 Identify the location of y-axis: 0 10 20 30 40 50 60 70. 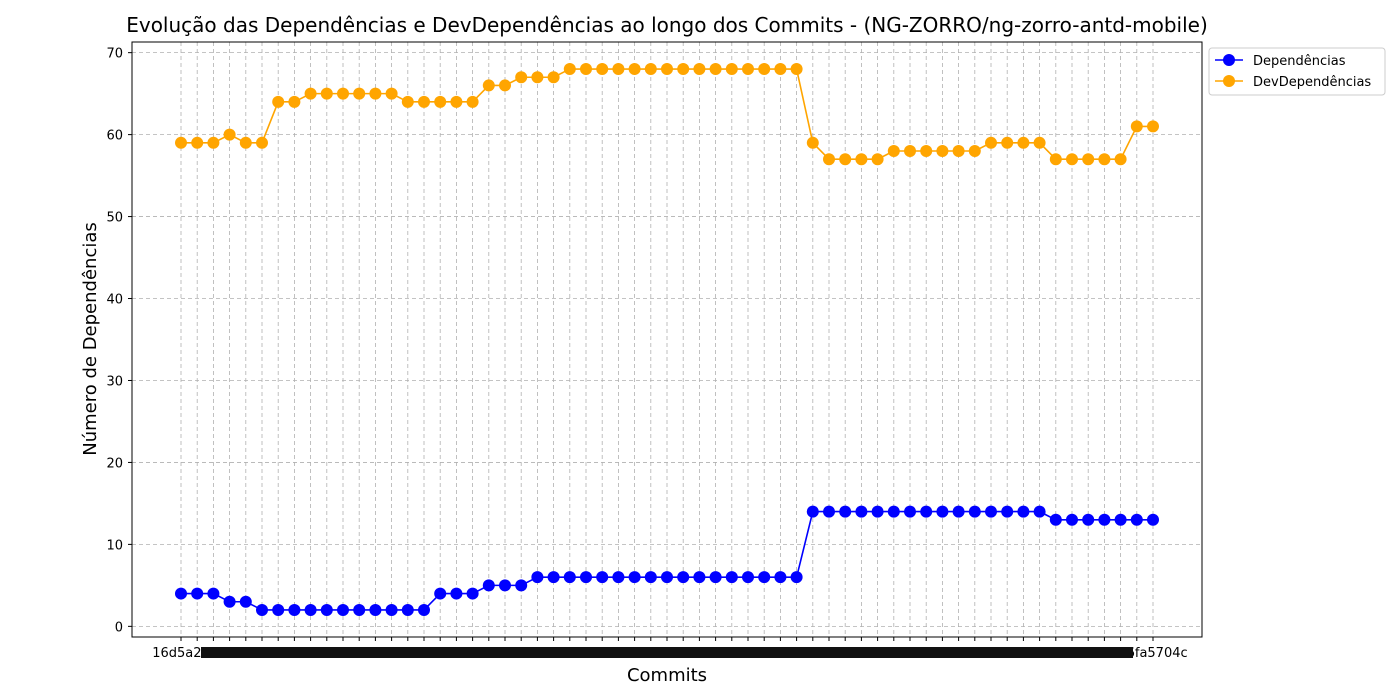
(119, 341).